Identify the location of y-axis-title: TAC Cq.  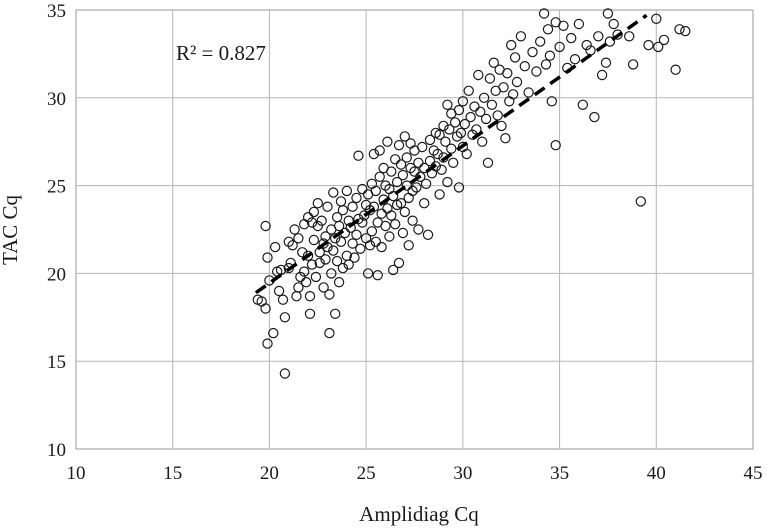
(11, 229).